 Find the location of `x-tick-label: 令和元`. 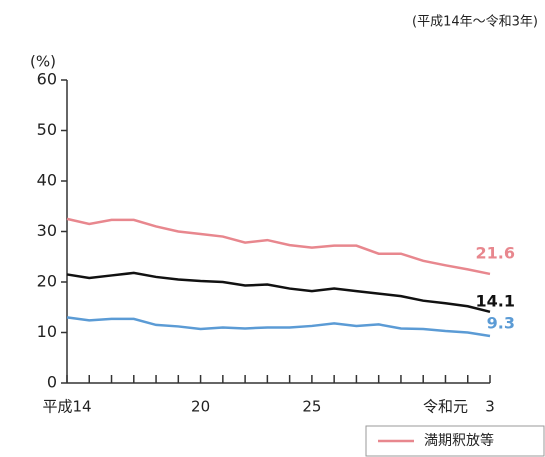

x-tick-label: 令和元 is located at coordinates (445, 407).